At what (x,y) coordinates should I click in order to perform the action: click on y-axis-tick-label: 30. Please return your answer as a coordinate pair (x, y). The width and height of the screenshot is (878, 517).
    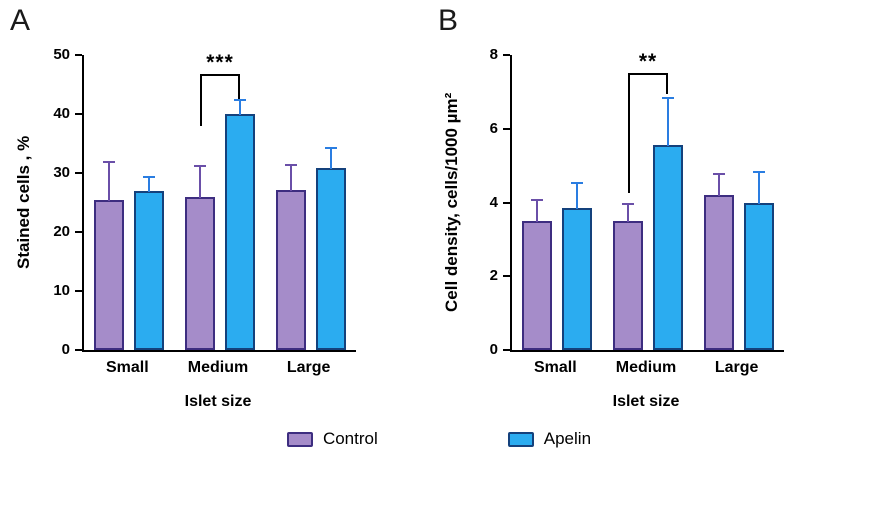
    Looking at the image, I should click on (61, 172).